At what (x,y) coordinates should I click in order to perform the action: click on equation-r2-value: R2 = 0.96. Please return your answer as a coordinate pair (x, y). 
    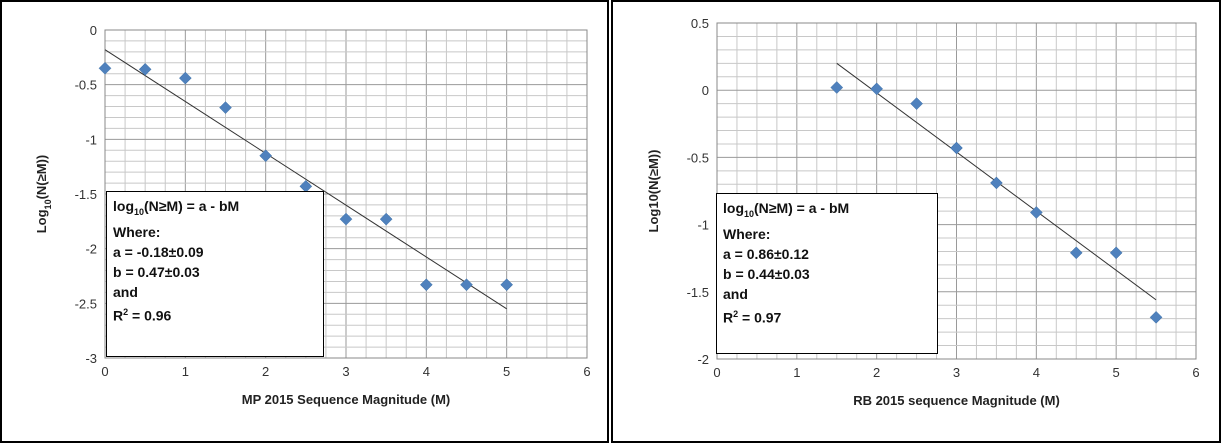
    Looking at the image, I should click on (142, 315).